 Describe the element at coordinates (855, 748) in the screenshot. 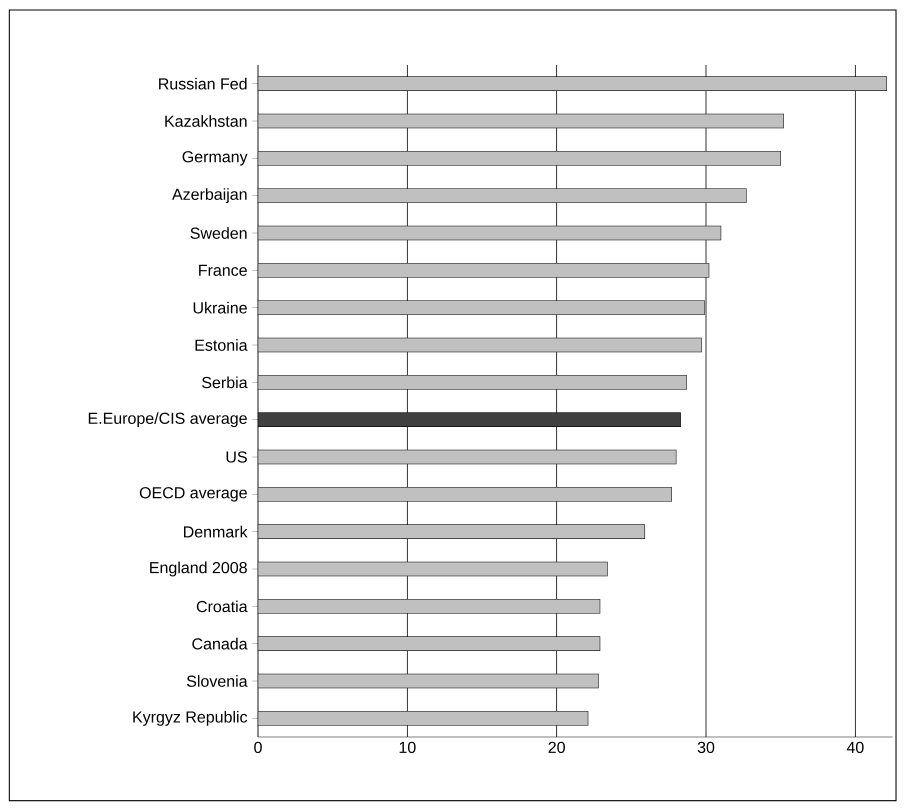

I see `x-tick-label: 40` at that location.